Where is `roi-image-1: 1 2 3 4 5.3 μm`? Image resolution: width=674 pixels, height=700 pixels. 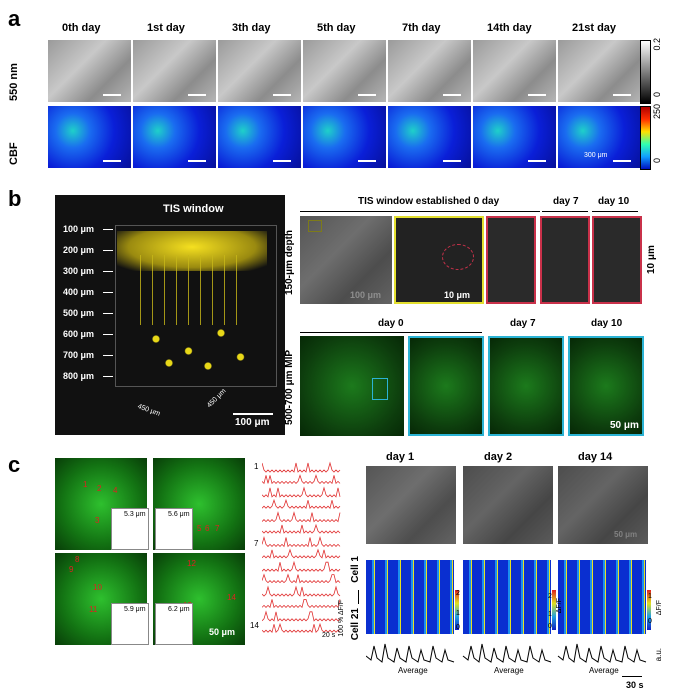
roi-image-1: 1 2 3 4 5.3 μm is located at coordinates (102, 504).